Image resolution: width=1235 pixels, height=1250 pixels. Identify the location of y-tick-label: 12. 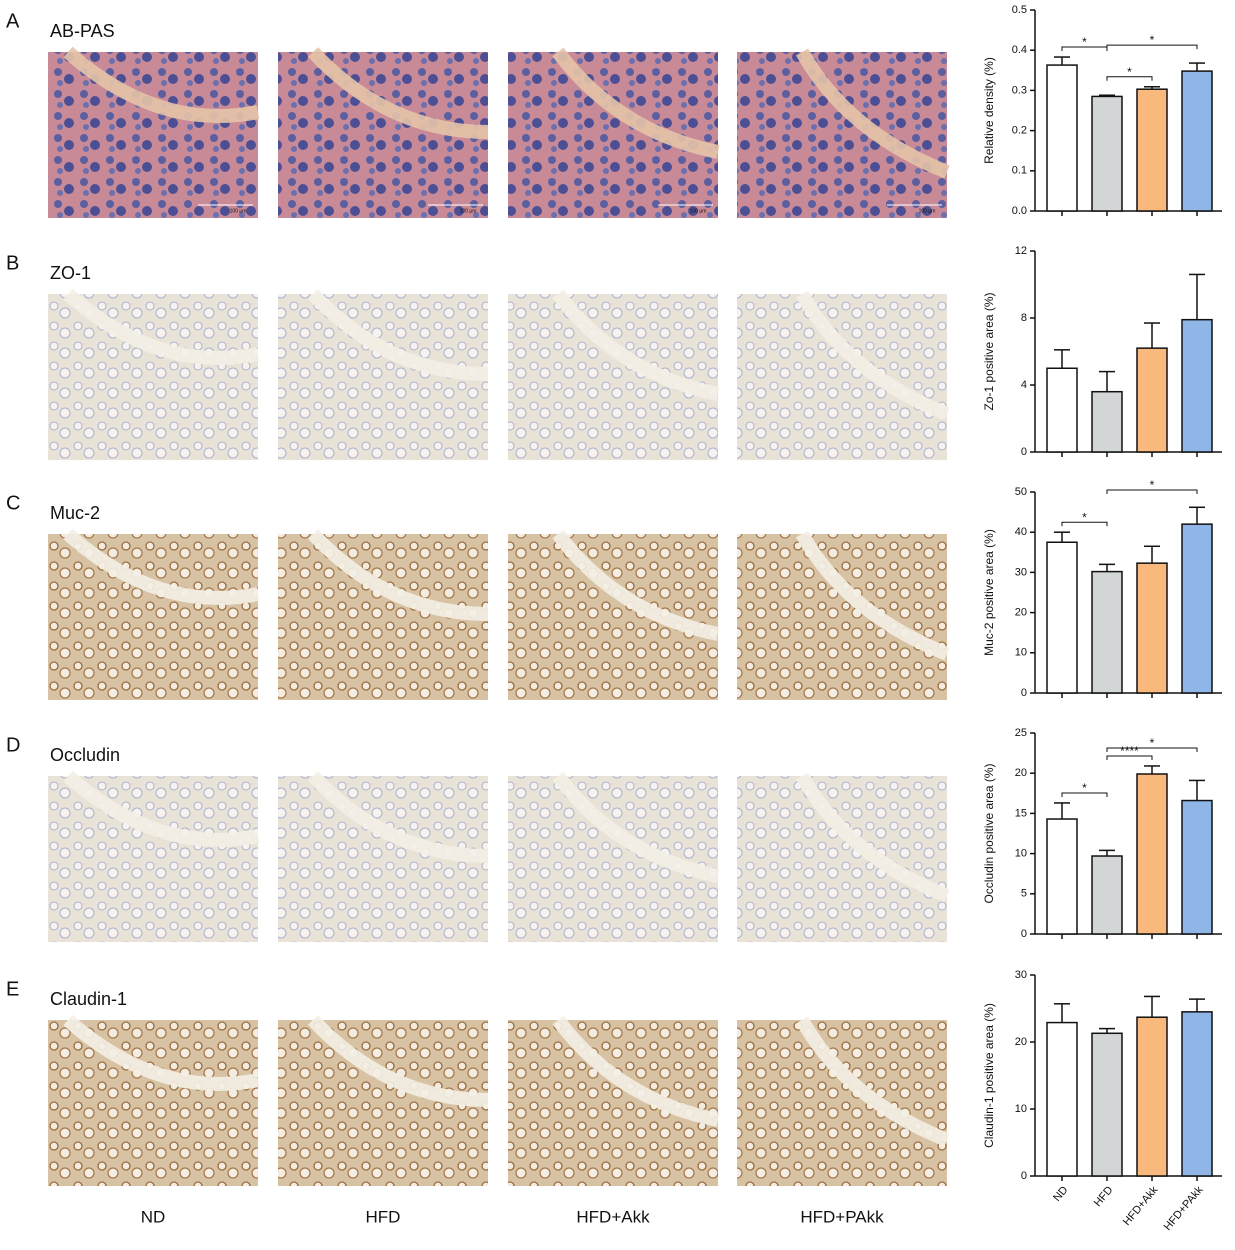
(1021, 251).